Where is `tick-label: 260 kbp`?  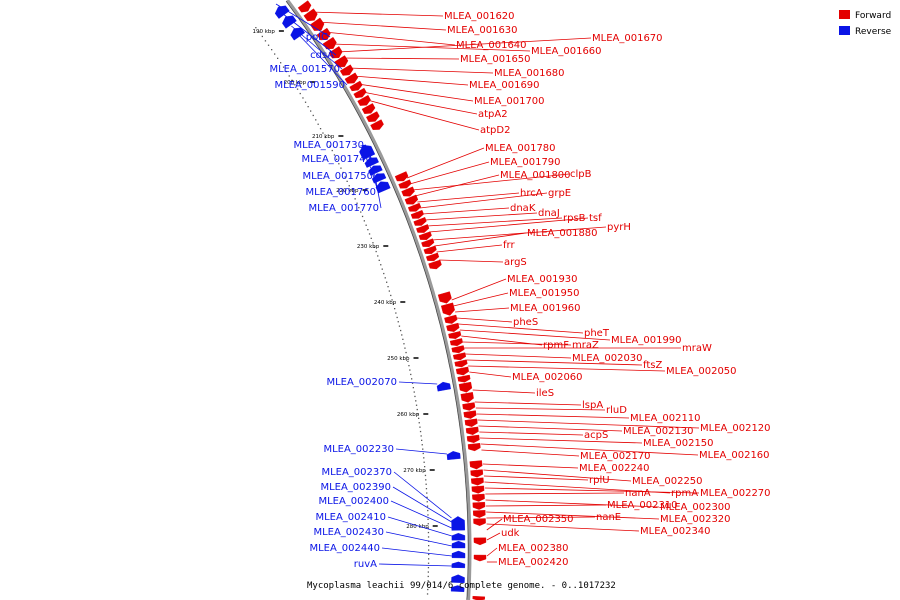 tick-label: 260 kbp is located at coordinates (408, 415).